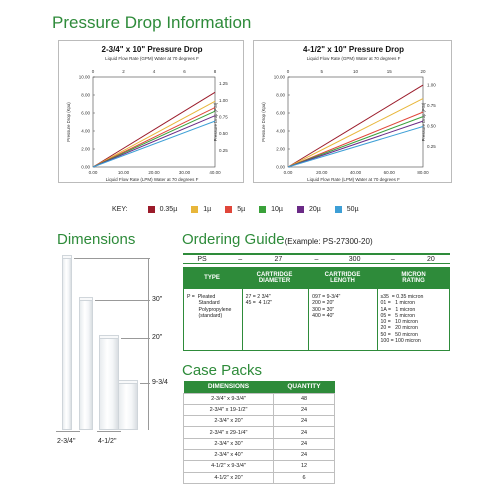 This screenshot has width=500, height=499. I want to click on right-tick-label: 1.00, so click(431, 85).